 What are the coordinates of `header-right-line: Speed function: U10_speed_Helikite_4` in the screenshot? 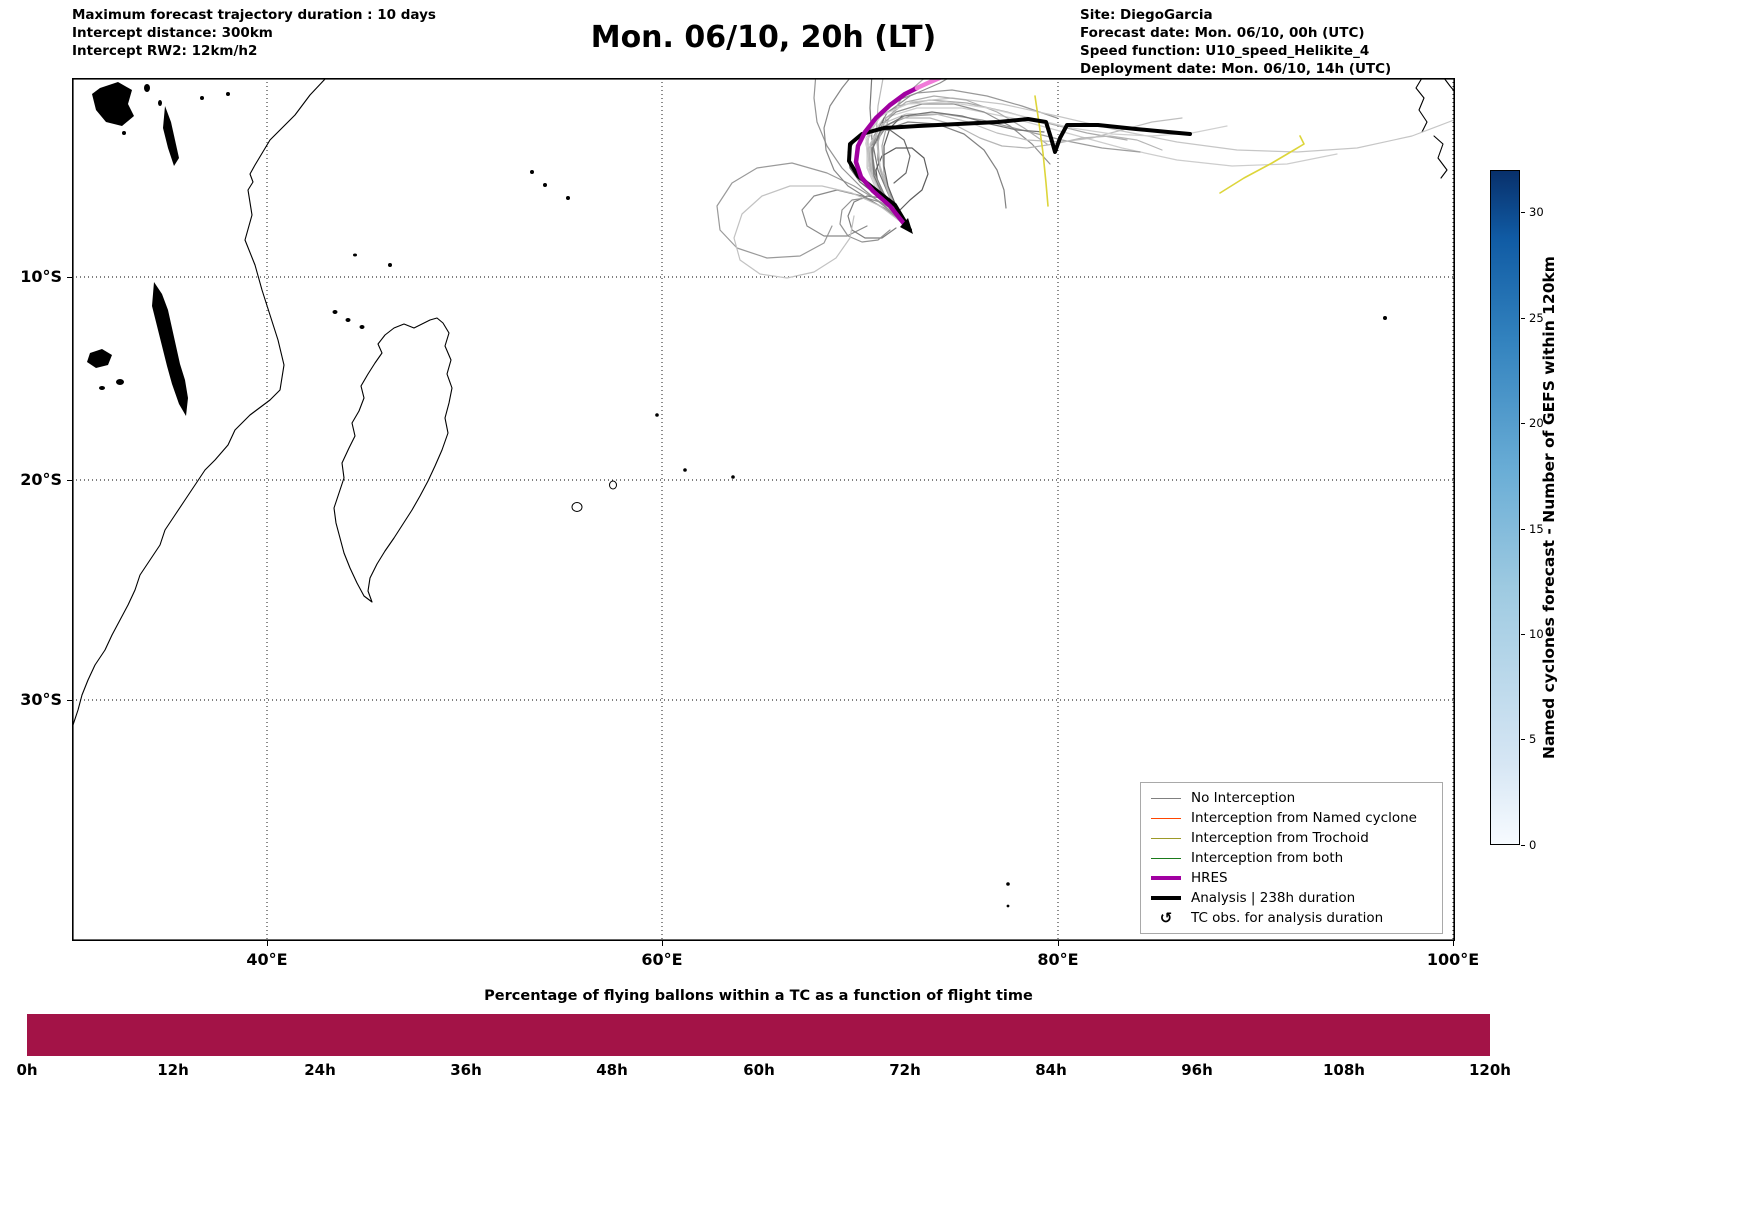 It's located at (1225, 51).